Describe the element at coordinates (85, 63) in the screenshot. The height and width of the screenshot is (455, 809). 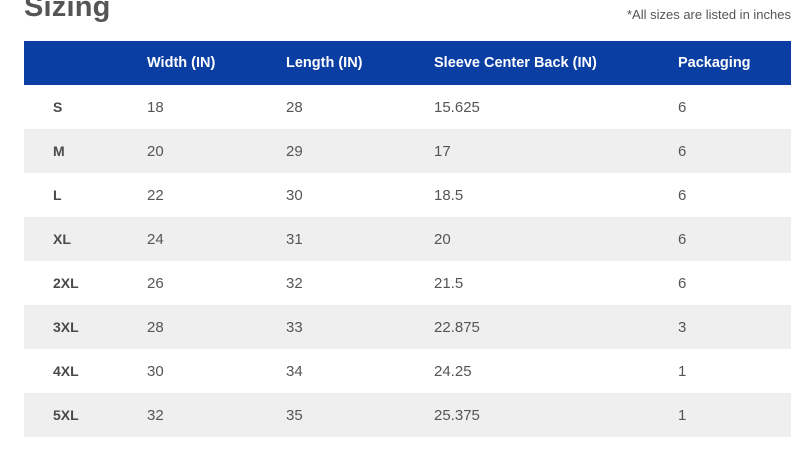
I see `header-size` at that location.